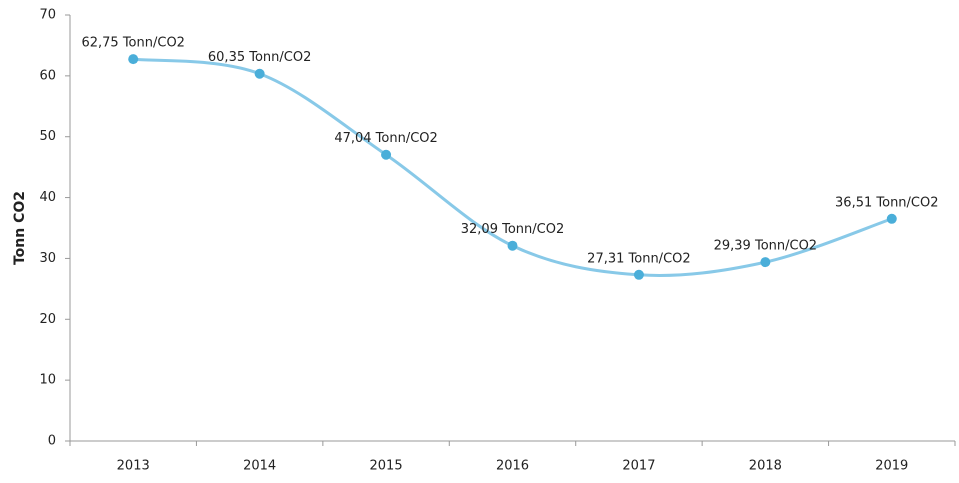  What do you see at coordinates (386, 466) in the screenshot?
I see `x-tick-label: 2015` at bounding box center [386, 466].